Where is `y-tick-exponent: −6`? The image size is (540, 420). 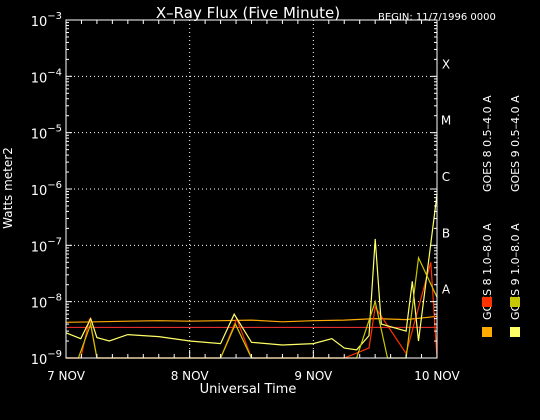
y-tick-exponent: −6 is located at coordinates (54, 185).